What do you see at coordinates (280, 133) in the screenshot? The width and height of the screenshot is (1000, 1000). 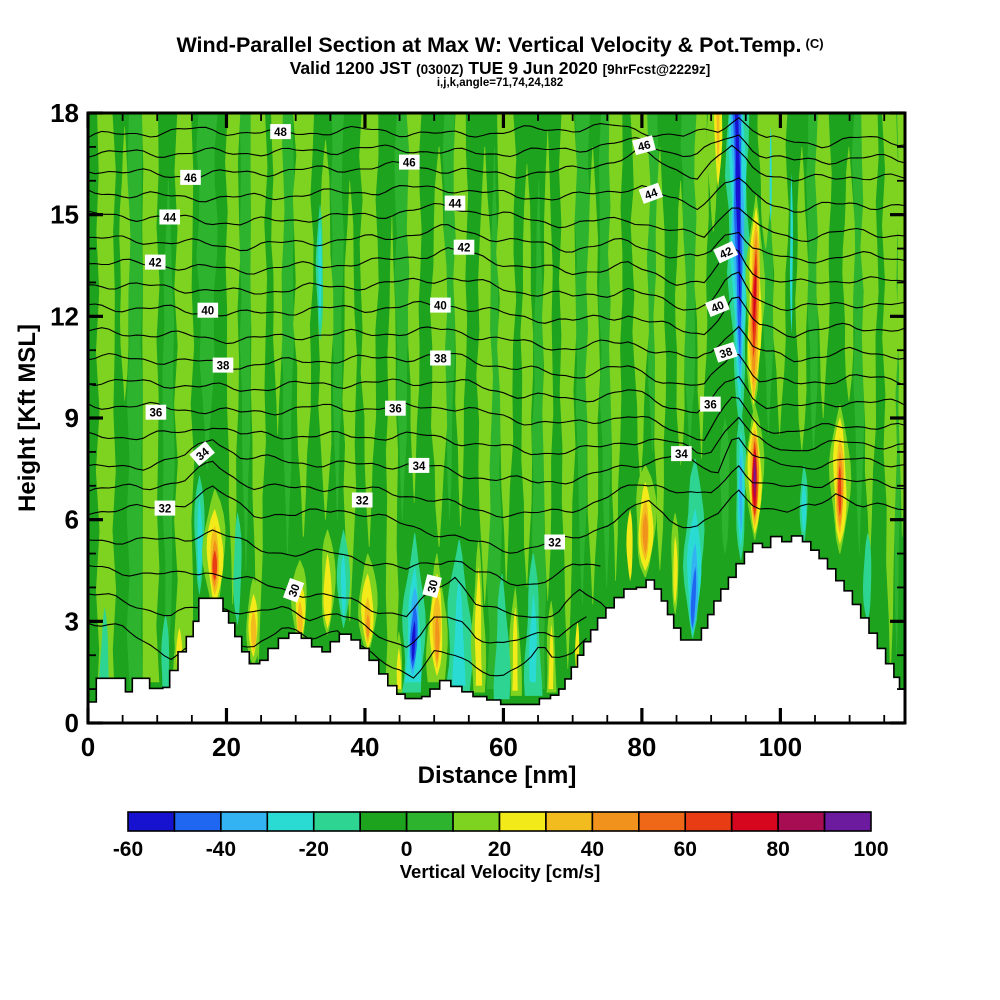 I see `svg-text: 48` at bounding box center [280, 133].